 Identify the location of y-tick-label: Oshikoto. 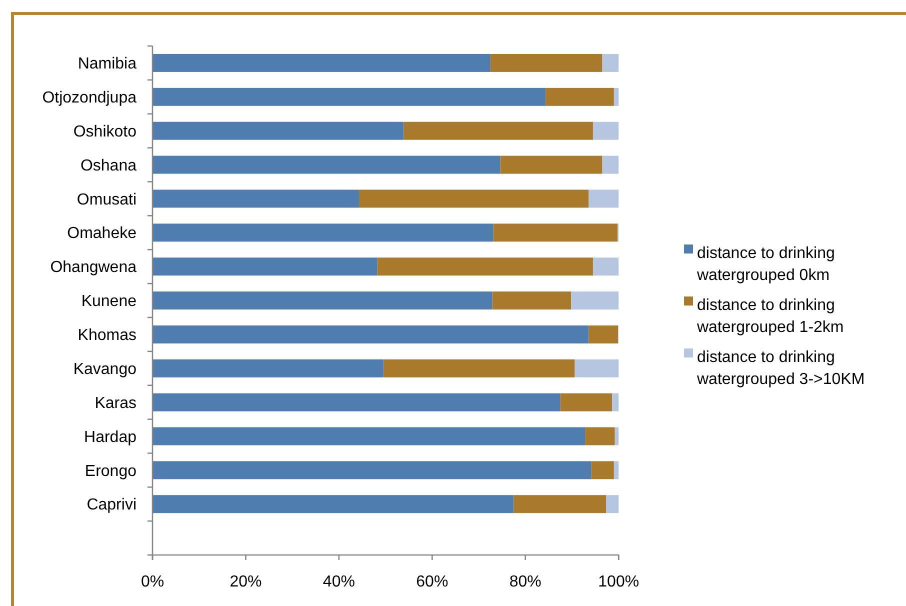
(105, 131).